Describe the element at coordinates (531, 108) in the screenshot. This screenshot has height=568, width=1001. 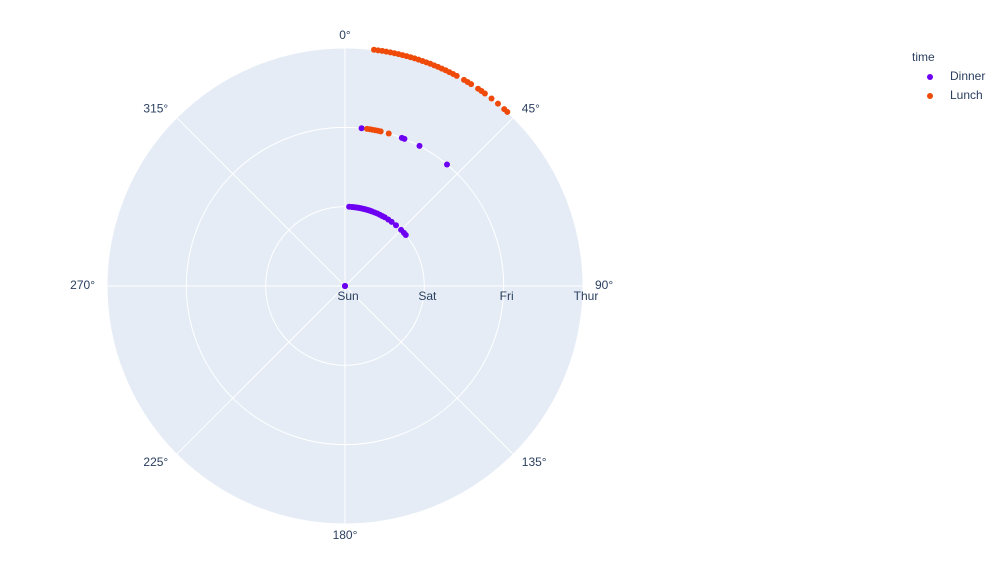
I see `angular-tick-label: 45°` at that location.